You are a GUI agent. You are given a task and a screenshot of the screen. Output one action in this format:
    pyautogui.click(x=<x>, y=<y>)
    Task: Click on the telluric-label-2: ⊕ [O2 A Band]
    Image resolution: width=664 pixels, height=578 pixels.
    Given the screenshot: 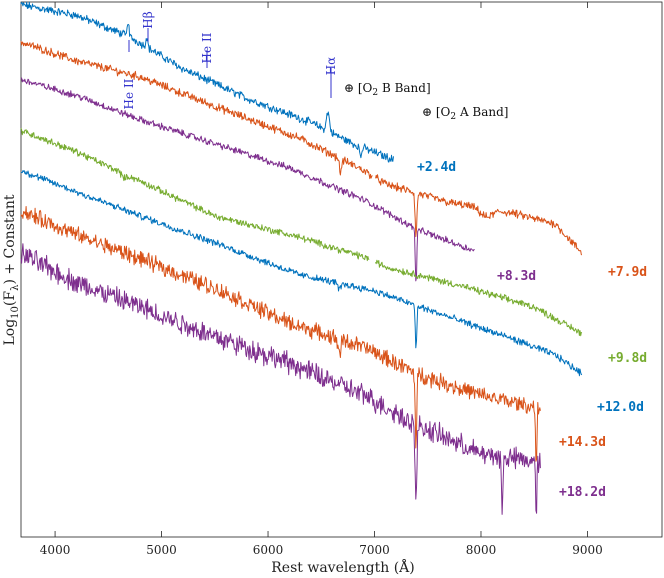 What is the action you would take?
    pyautogui.click(x=465, y=113)
    